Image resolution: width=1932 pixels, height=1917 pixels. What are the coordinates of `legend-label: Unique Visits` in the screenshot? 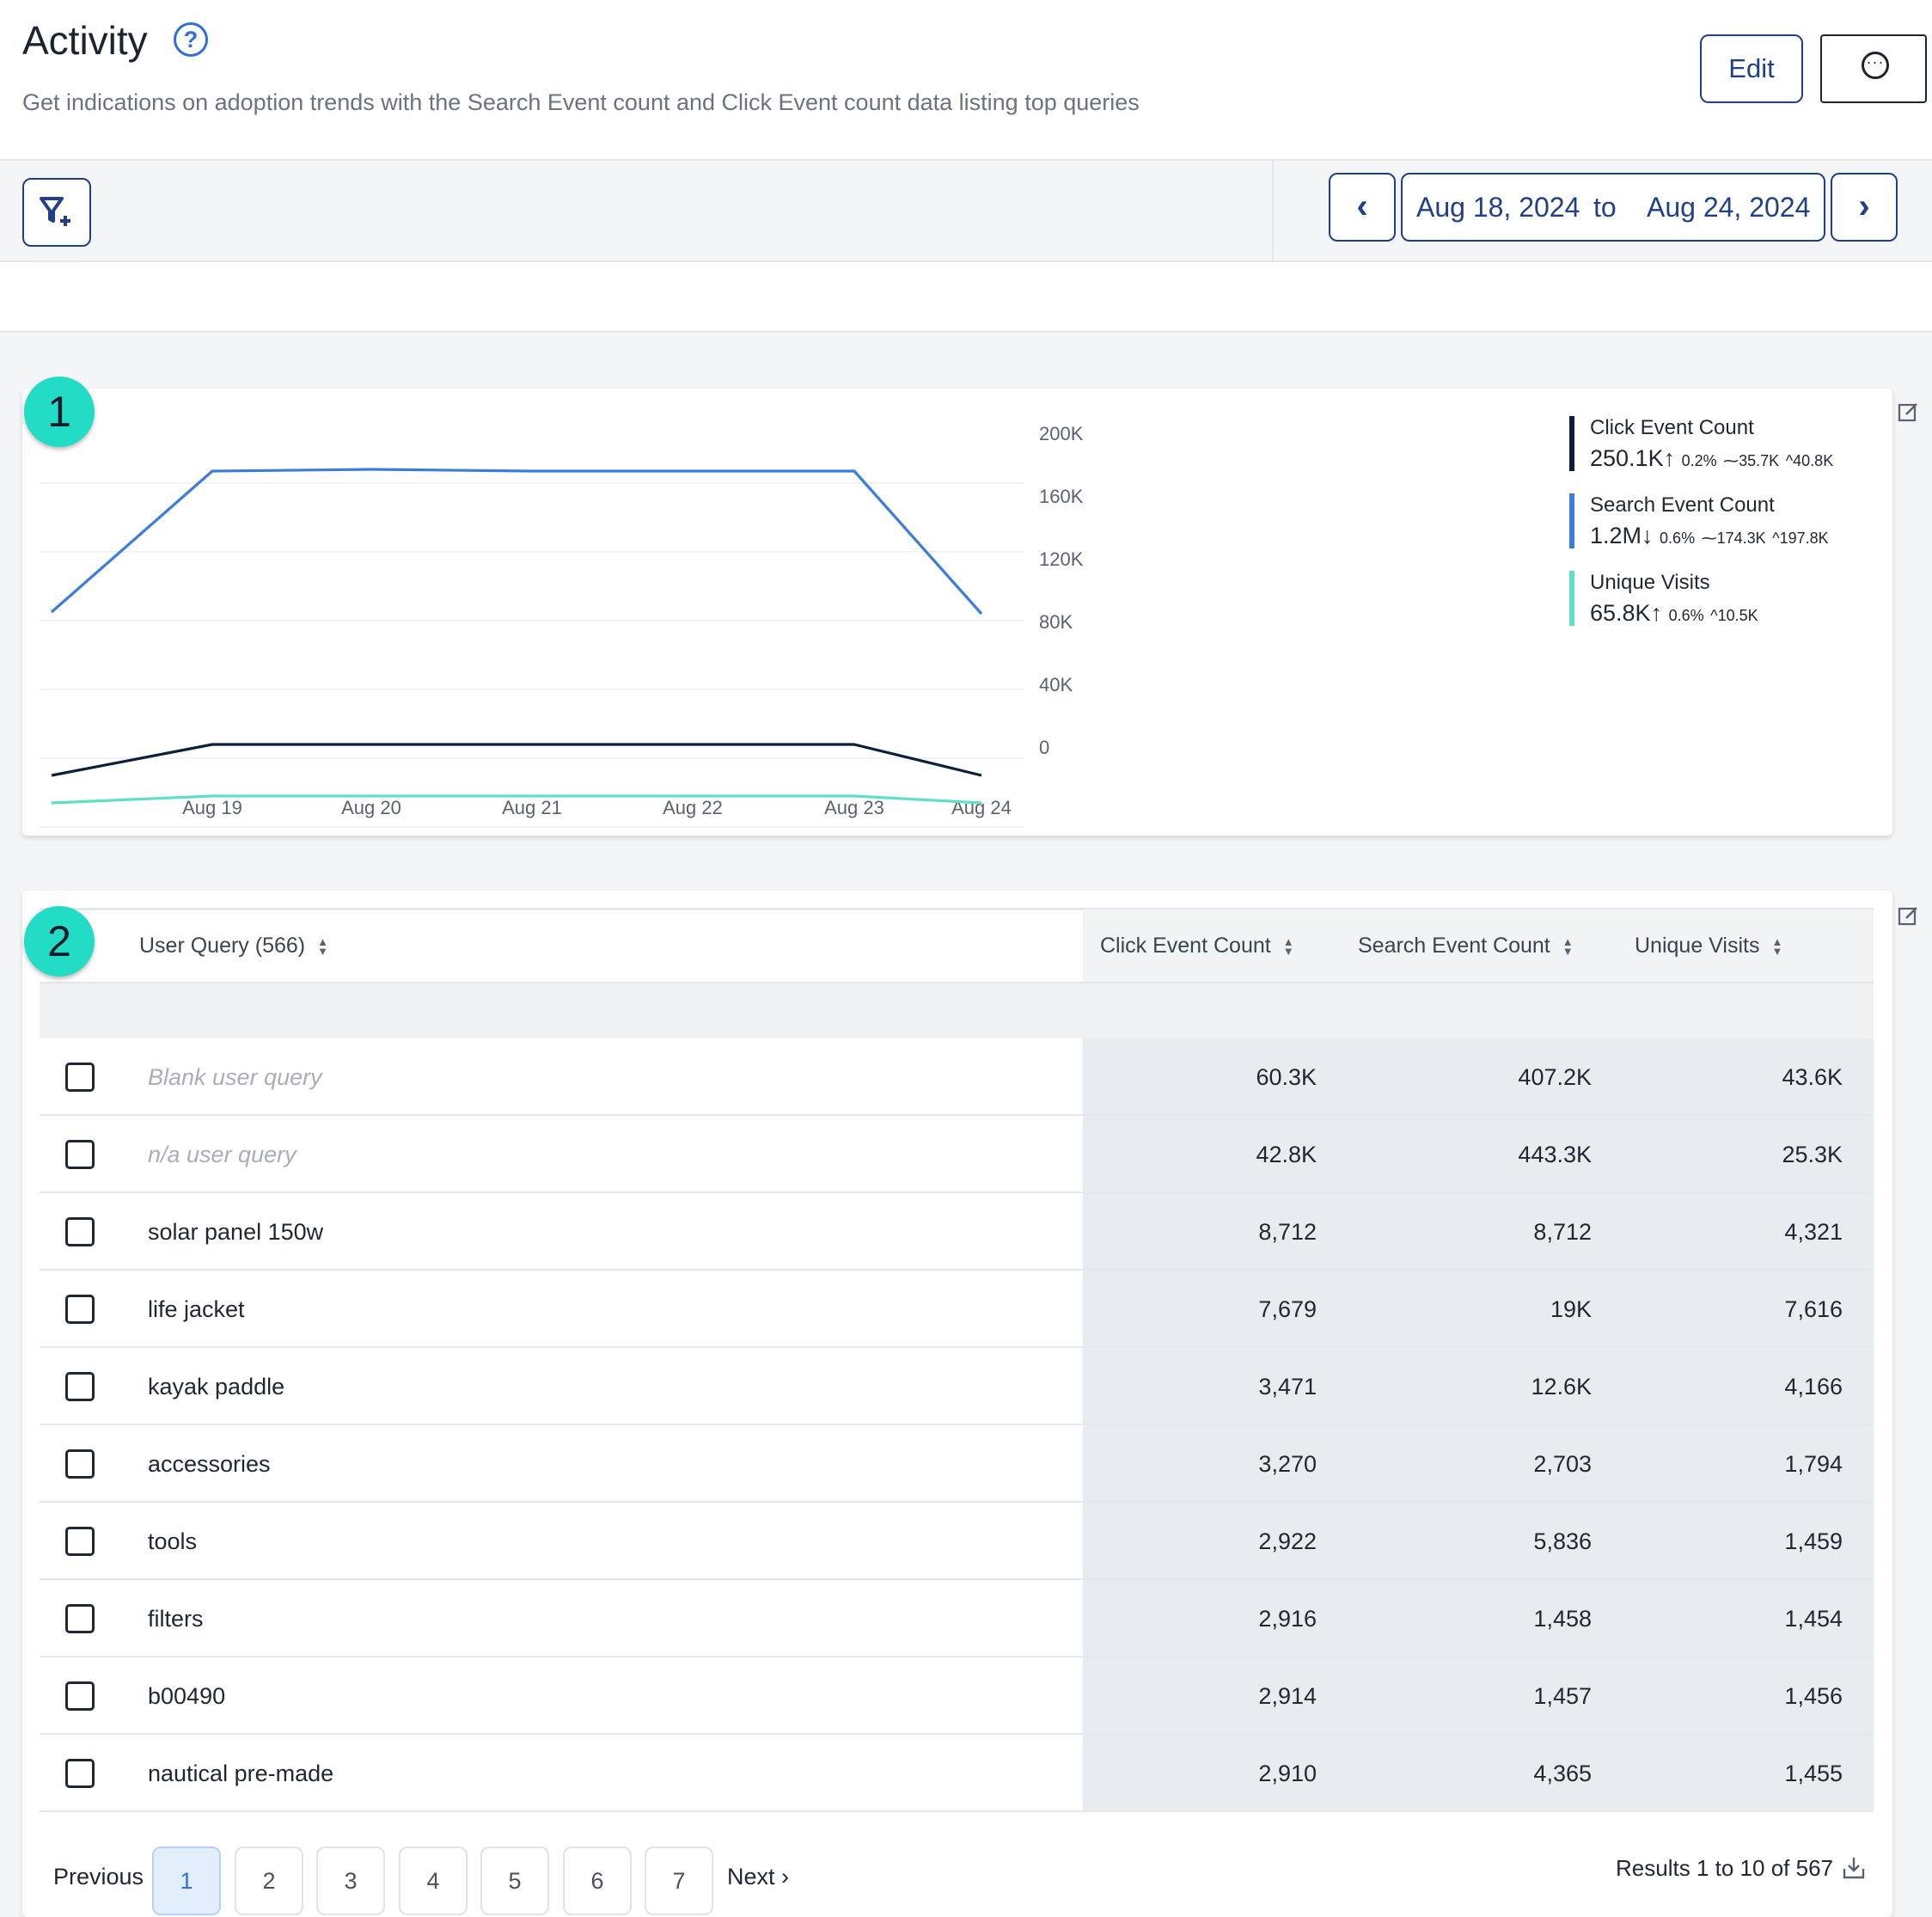 It's located at (1650, 582).